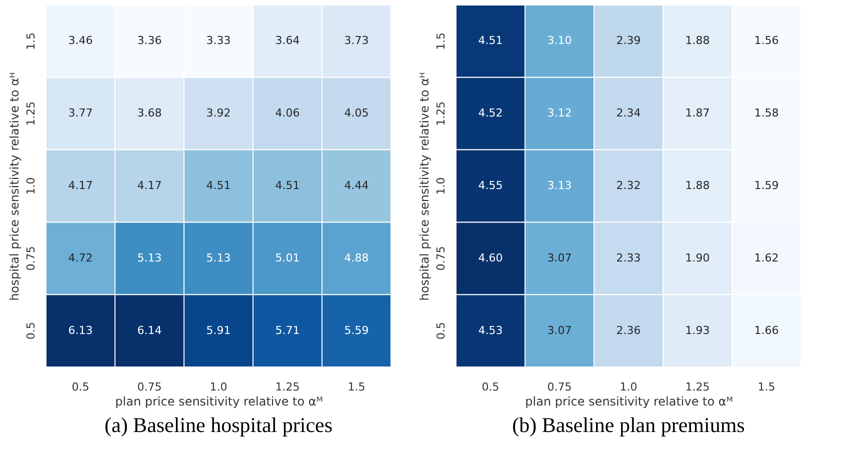 This screenshot has height=468, width=848. Describe the element at coordinates (218, 425) in the screenshot. I see `text: (a) Baseline hospital prices` at that location.